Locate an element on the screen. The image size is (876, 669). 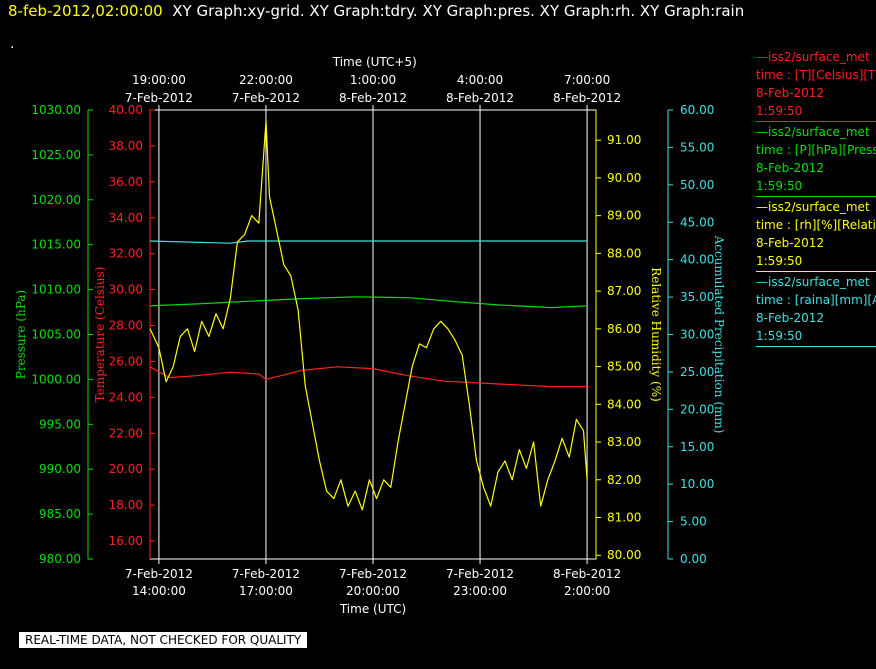
humidity-tick-label: 82.00 is located at coordinates (624, 480).